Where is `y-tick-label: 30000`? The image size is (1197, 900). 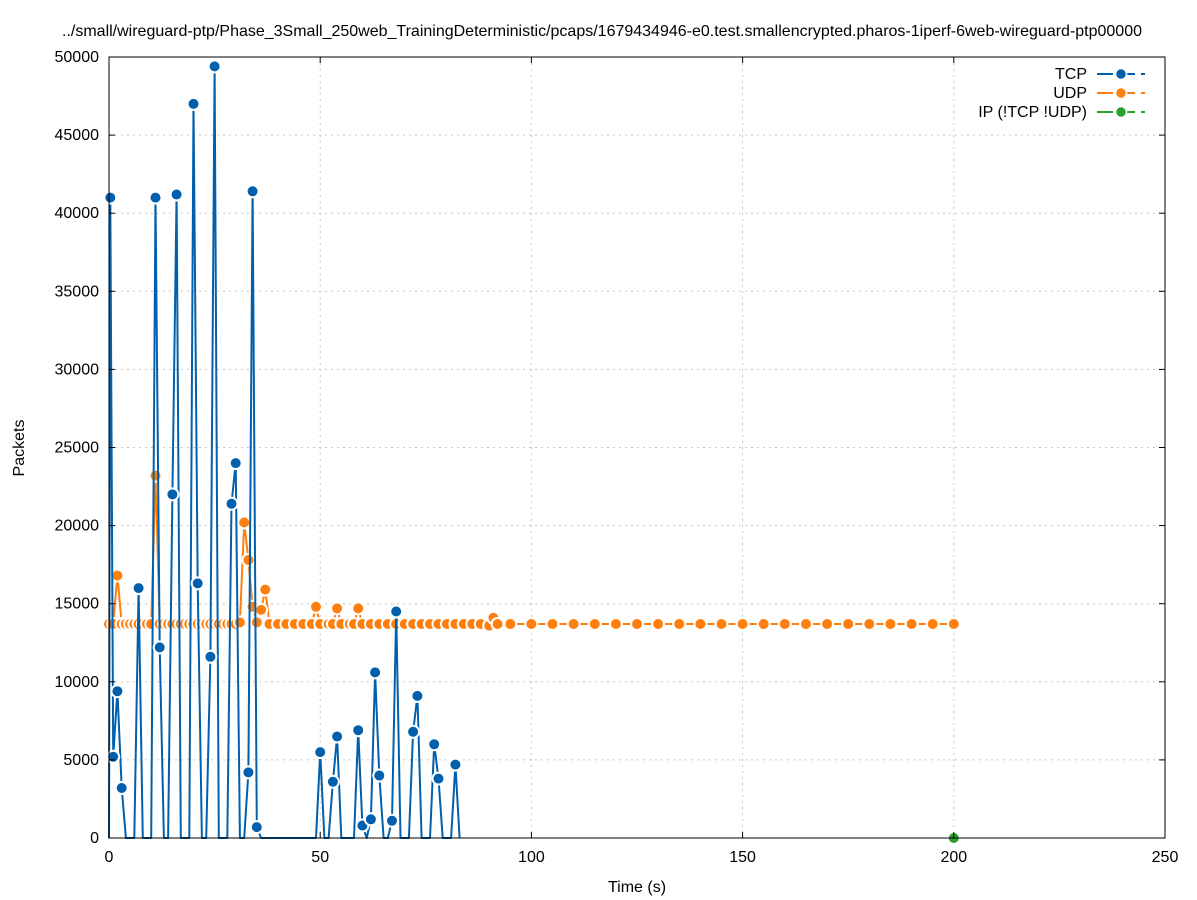
y-tick-label: 30000 is located at coordinates (77, 369).